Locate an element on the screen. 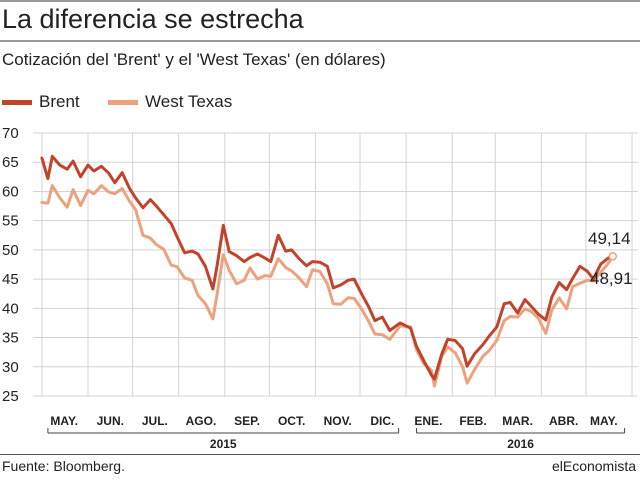 This screenshot has height=480, width=640. legend-label-wti: West Texas is located at coordinates (189, 101).